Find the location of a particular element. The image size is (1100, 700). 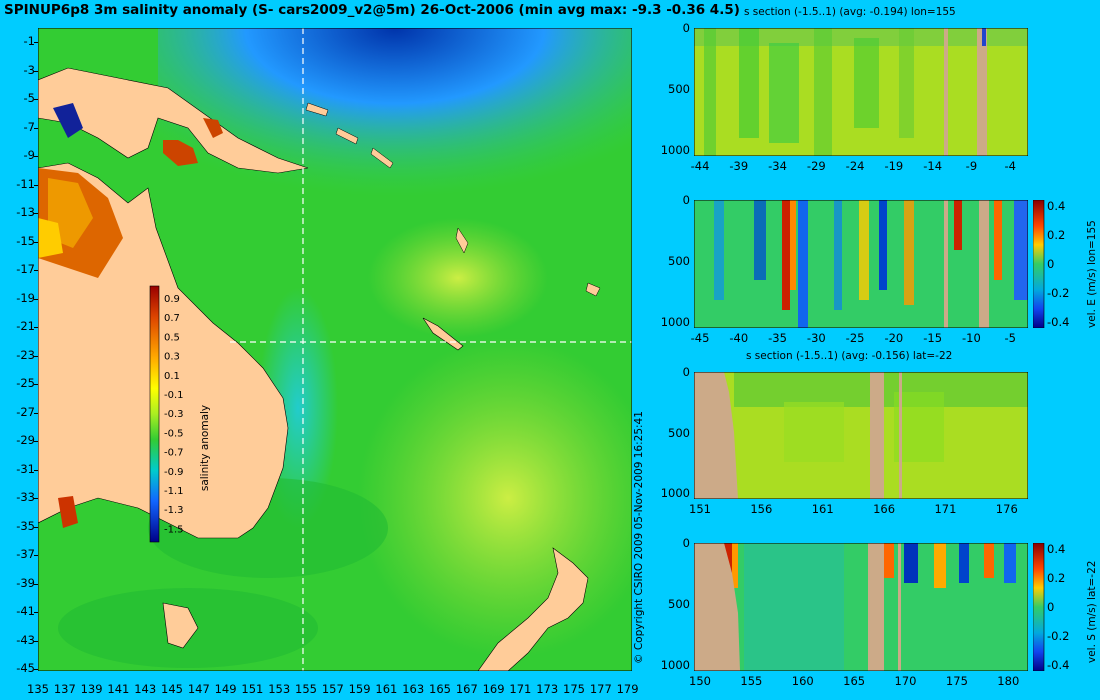

map-colorbar-tick: -0.3 is located at coordinates (174, 414).